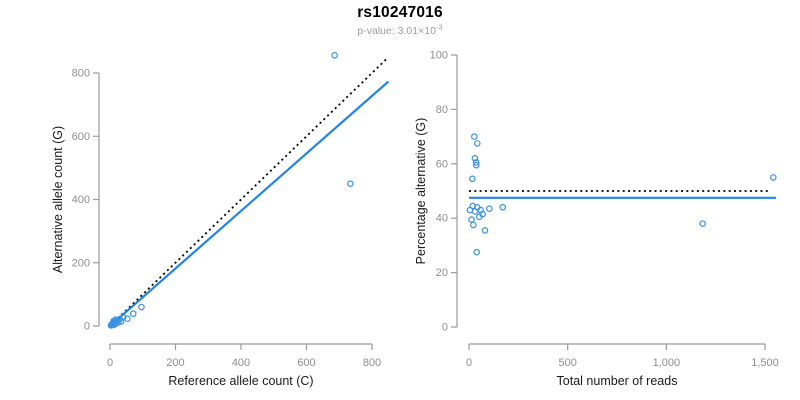  I want to click on y-tick-label: 400, so click(81, 200).